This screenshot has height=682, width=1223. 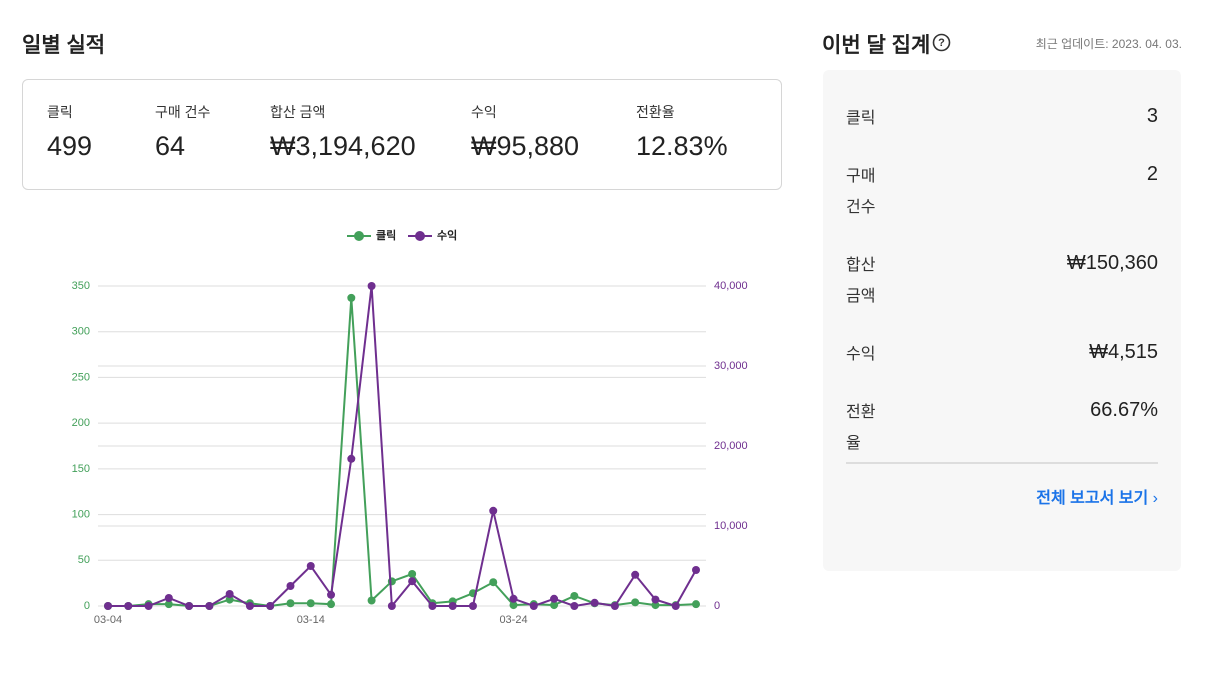 I want to click on stat-value: 12.83%, so click(x=682, y=146).